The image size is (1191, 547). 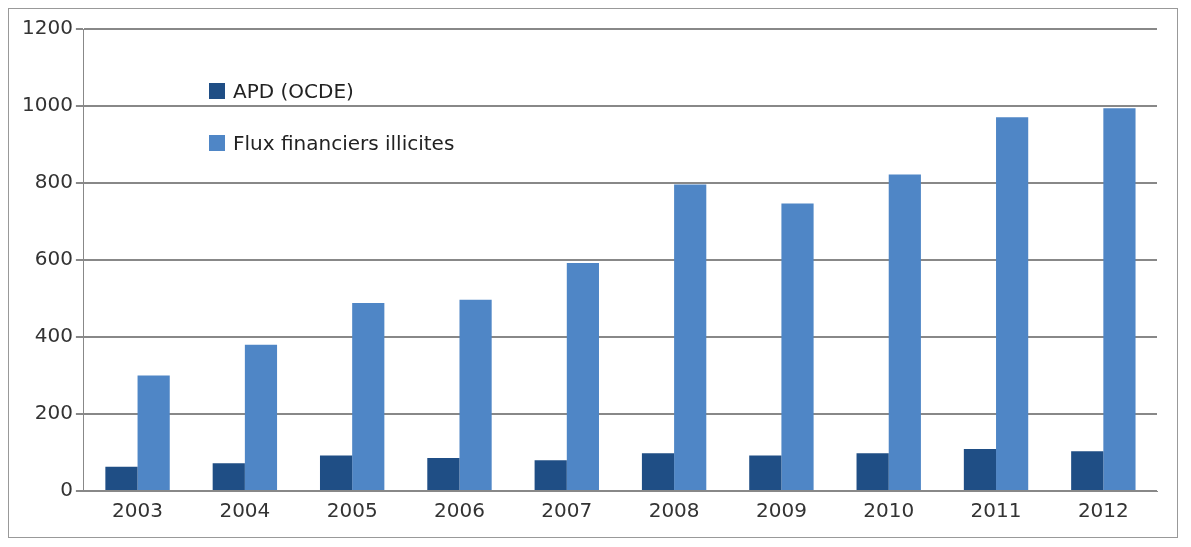 What do you see at coordinates (245, 510) in the screenshot?
I see `x-tick-label: 2004` at bounding box center [245, 510].